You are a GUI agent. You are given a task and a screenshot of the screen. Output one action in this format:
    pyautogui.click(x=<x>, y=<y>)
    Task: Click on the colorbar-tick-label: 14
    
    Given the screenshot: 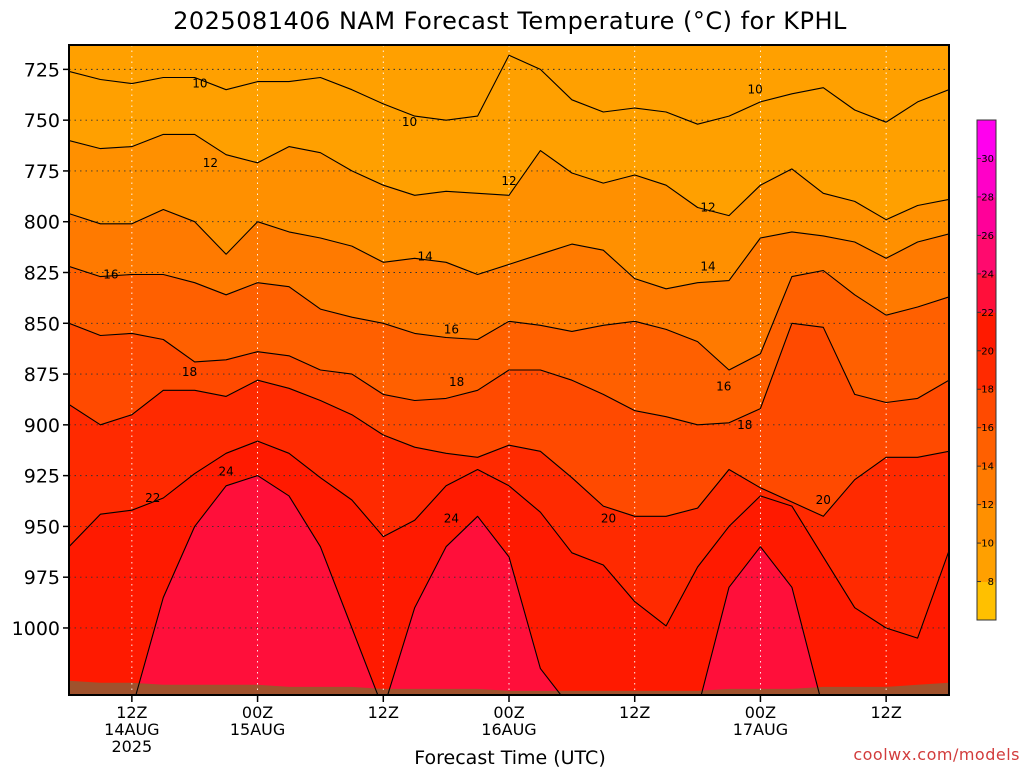 What is the action you would take?
    pyautogui.click(x=987, y=467)
    